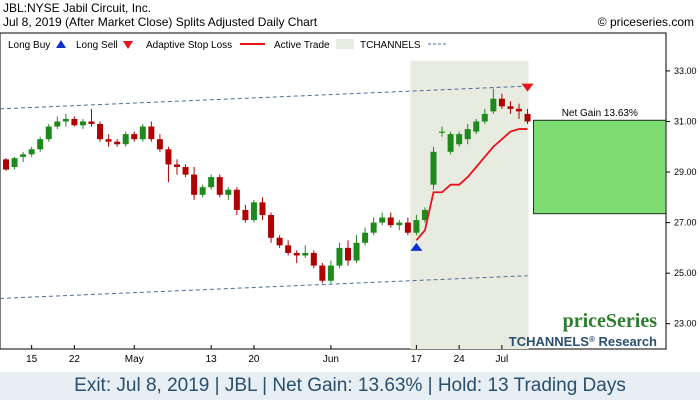 The image size is (700, 400). I want to click on y-tick-label: 29.00, so click(685, 172).